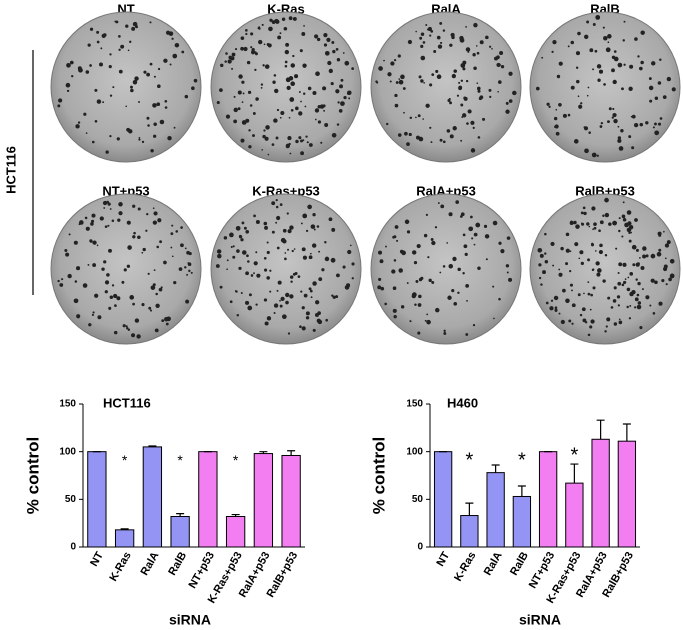 The height and width of the screenshot is (630, 683). I want to click on chart-title: H460, so click(462, 402).